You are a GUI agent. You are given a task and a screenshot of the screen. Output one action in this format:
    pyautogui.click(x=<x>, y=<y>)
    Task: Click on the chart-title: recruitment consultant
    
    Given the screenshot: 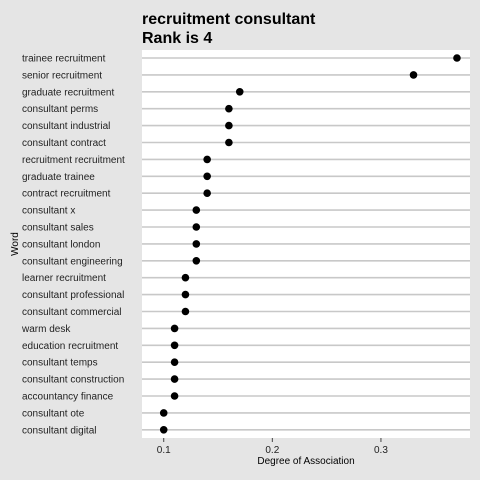 What is the action you would take?
    pyautogui.click(x=229, y=19)
    